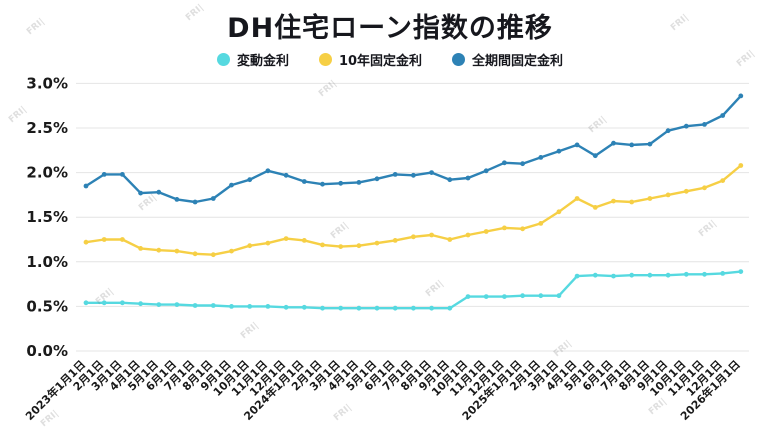 This screenshot has height=438, width=780. What do you see at coordinates (459, 59) in the screenshot?
I see `full-term-fixed-rate-dot-icon` at bounding box center [459, 59].